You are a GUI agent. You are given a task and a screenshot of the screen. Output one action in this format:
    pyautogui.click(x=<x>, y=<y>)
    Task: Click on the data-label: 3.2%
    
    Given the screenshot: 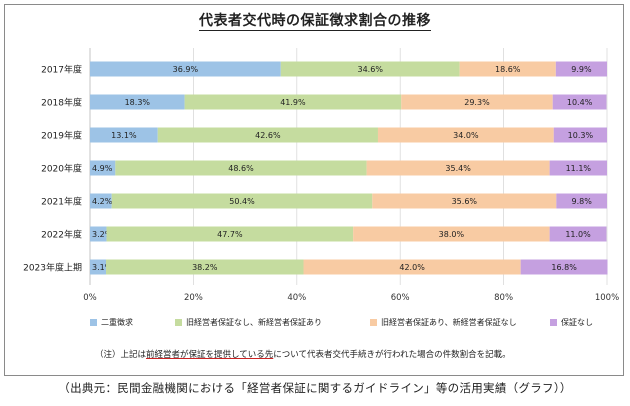 What is the action you would take?
    pyautogui.click(x=102, y=234)
    